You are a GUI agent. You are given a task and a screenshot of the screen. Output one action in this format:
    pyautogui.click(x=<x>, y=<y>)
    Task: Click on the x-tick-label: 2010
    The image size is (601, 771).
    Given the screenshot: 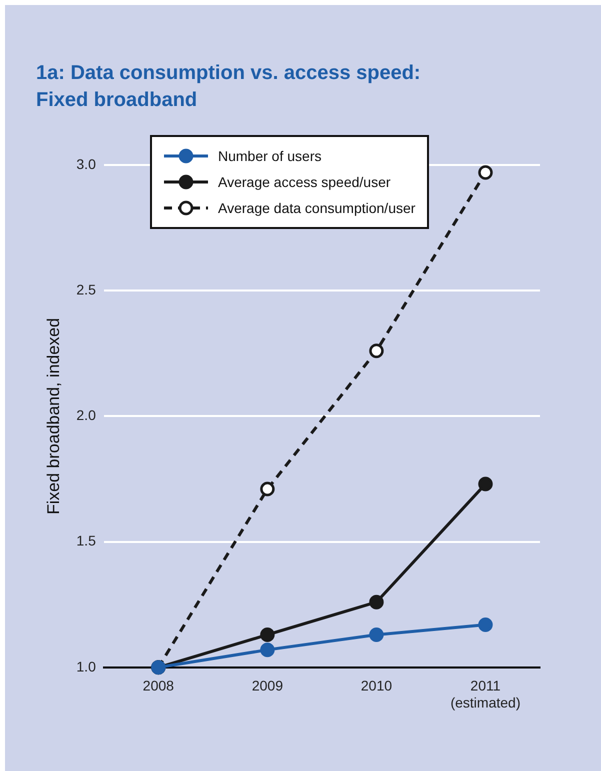 What is the action you would take?
    pyautogui.click(x=376, y=686)
    